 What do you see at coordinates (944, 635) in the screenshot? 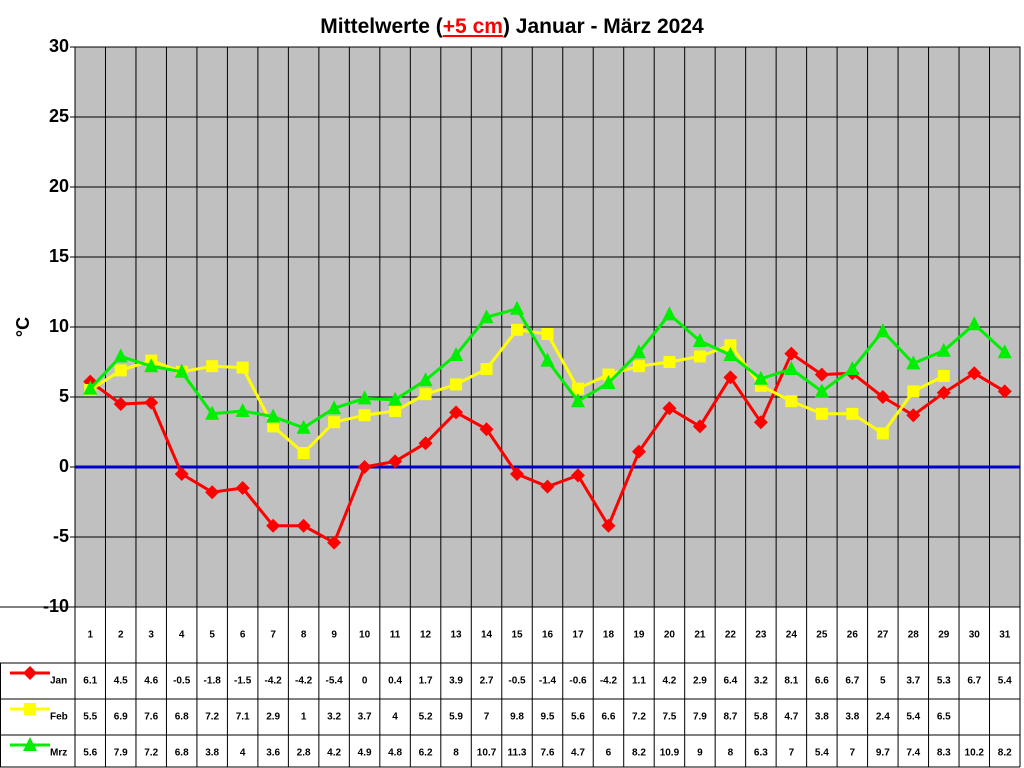
I see `x-tick-label: 29` at bounding box center [944, 635].